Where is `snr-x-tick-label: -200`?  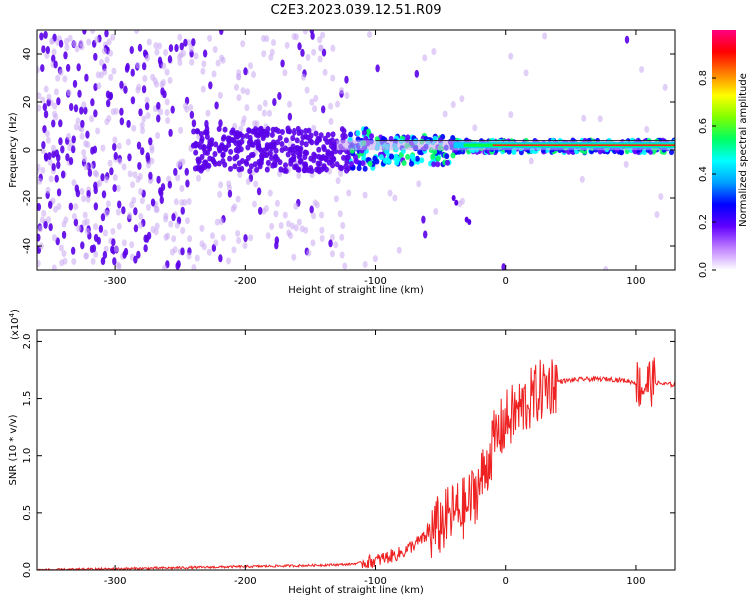
snr-x-tick-label: -200 is located at coordinates (245, 581).